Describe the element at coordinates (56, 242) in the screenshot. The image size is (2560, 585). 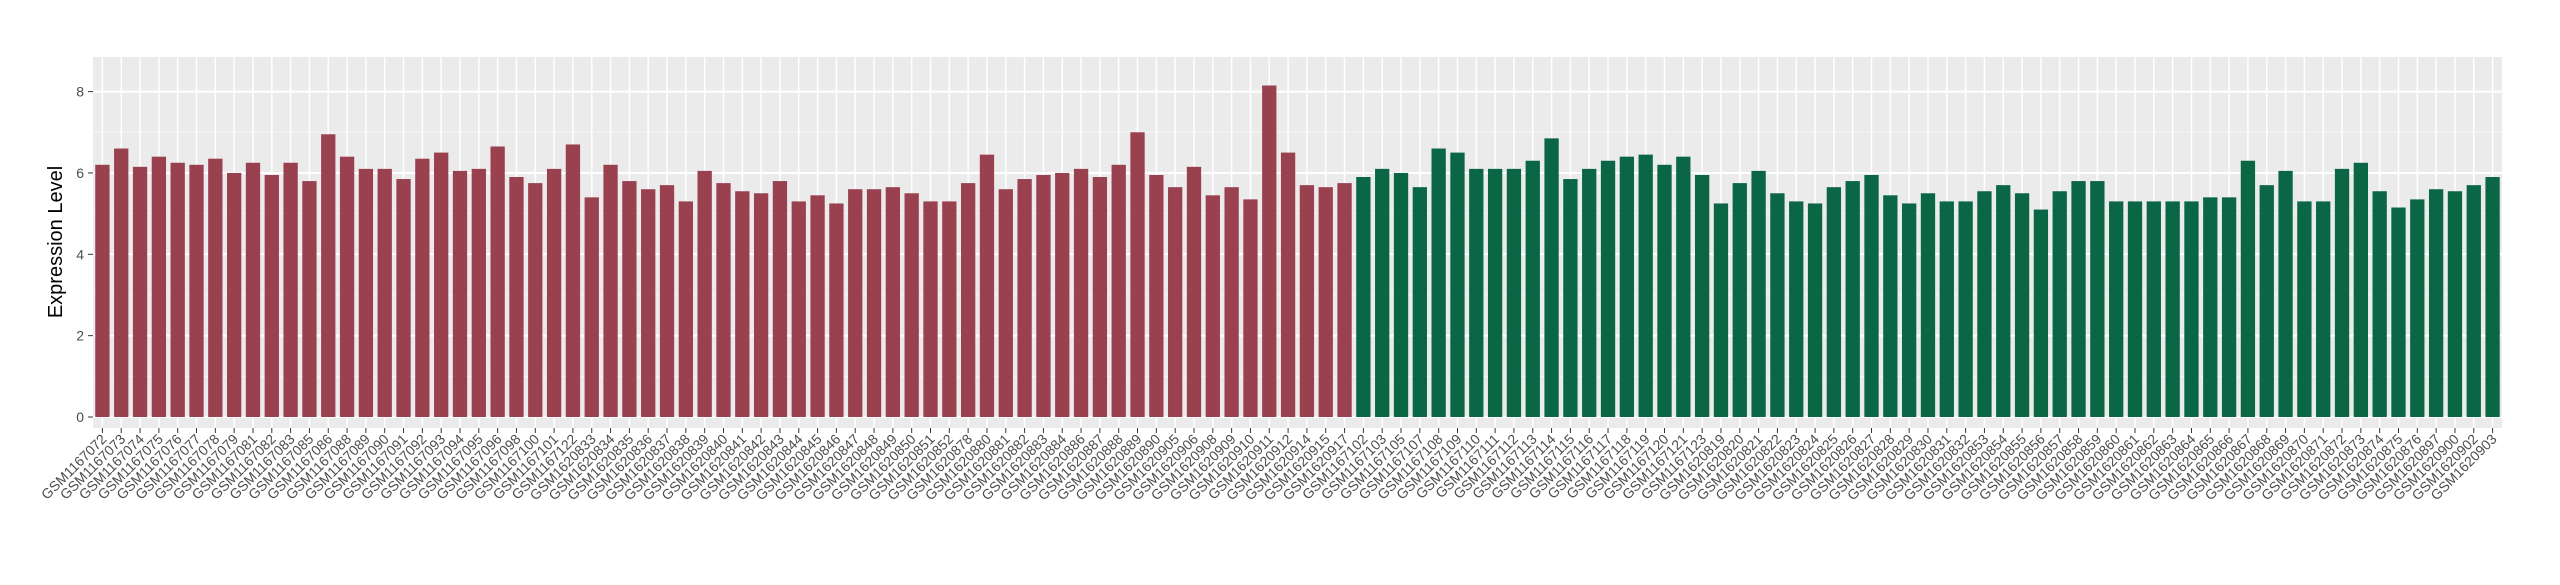
I see `y-axis-label: Expression Level` at that location.